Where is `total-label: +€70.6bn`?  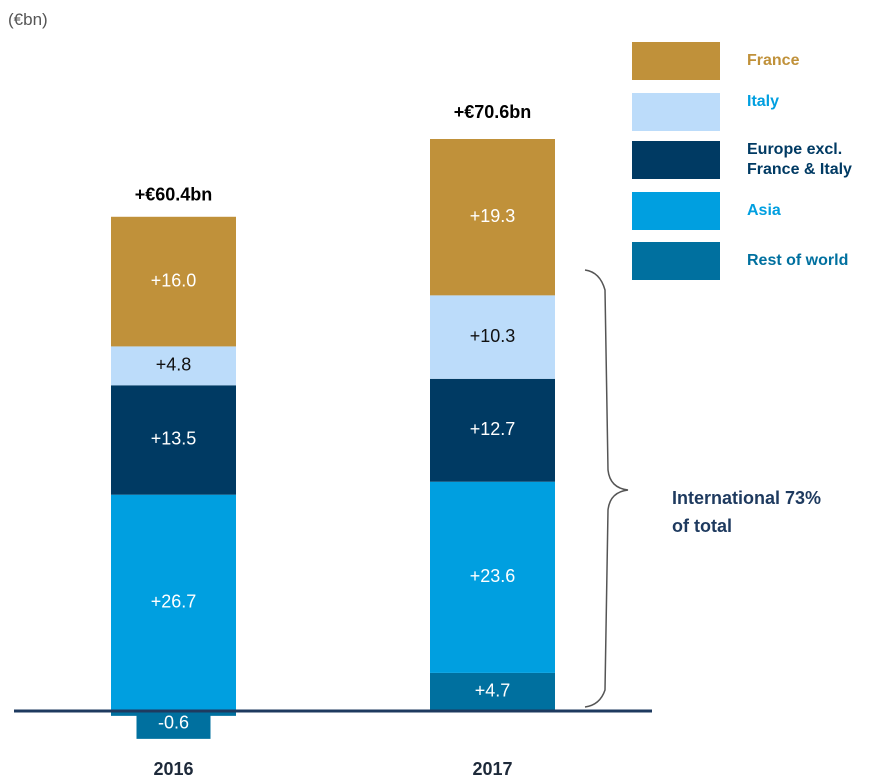 total-label: +€70.6bn is located at coordinates (493, 112).